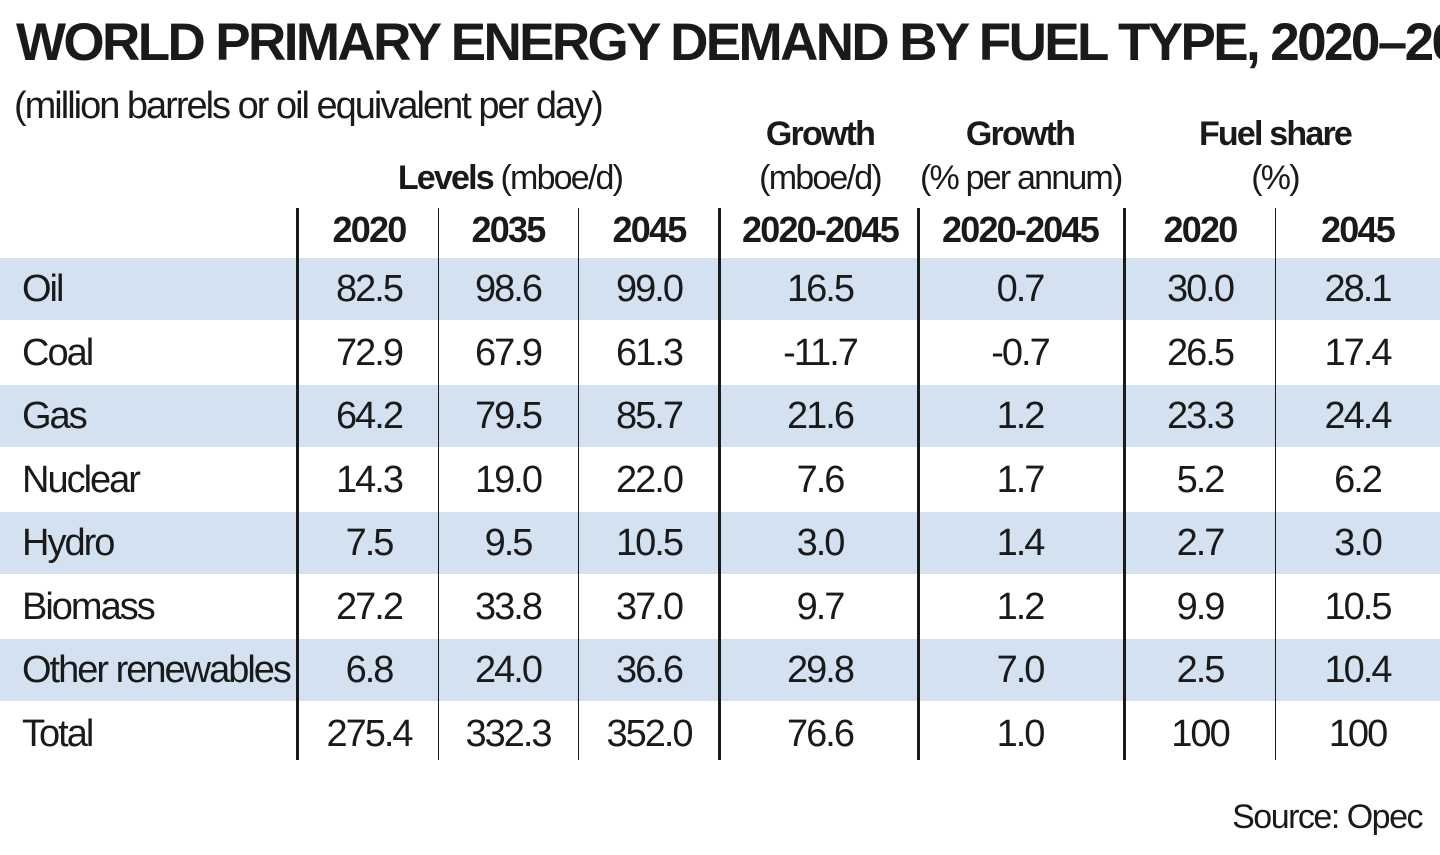 The image size is (1440, 855). I want to click on table-cell: 0.7, so click(1021, 289).